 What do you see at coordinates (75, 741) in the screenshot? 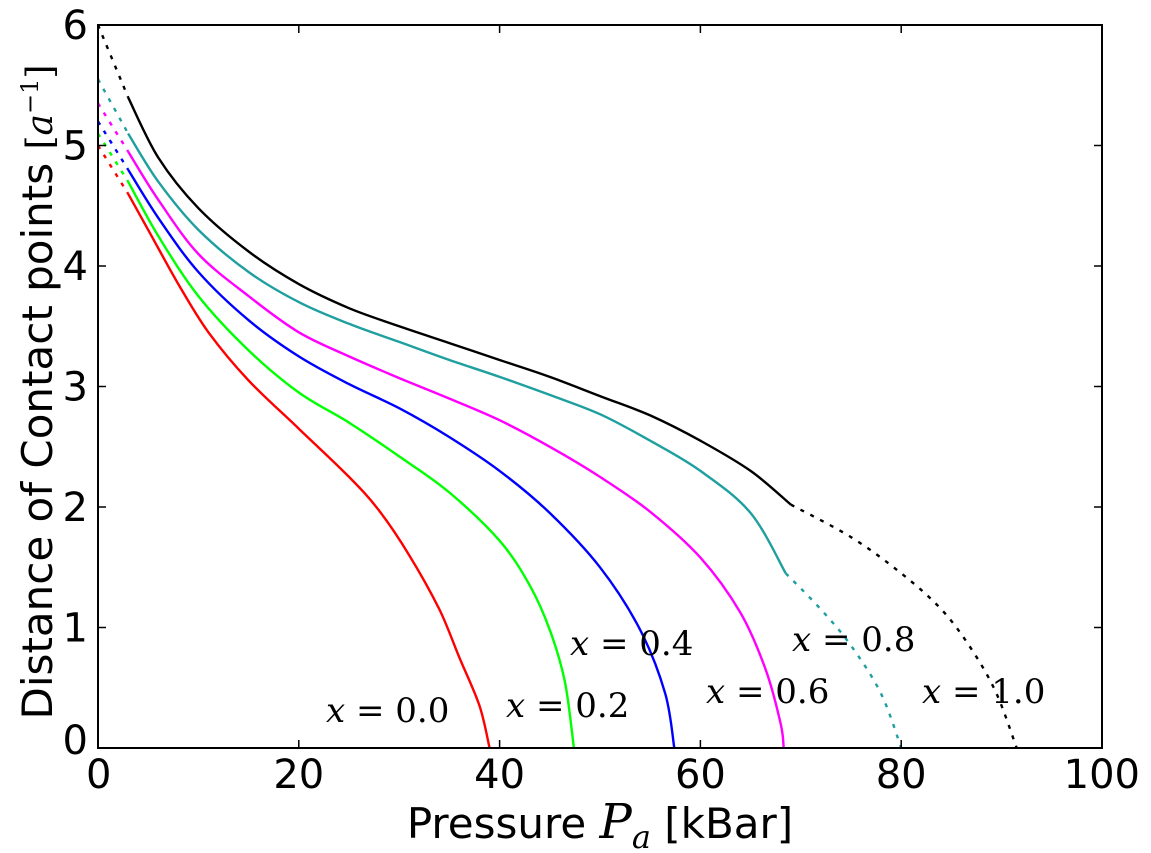
I see `y-tick-label: 0` at bounding box center [75, 741].